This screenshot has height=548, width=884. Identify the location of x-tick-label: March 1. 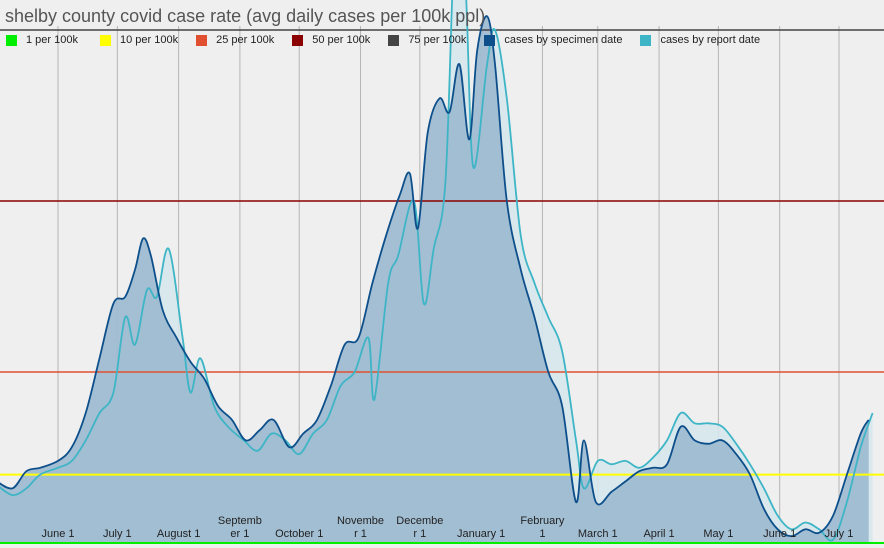
(598, 534).